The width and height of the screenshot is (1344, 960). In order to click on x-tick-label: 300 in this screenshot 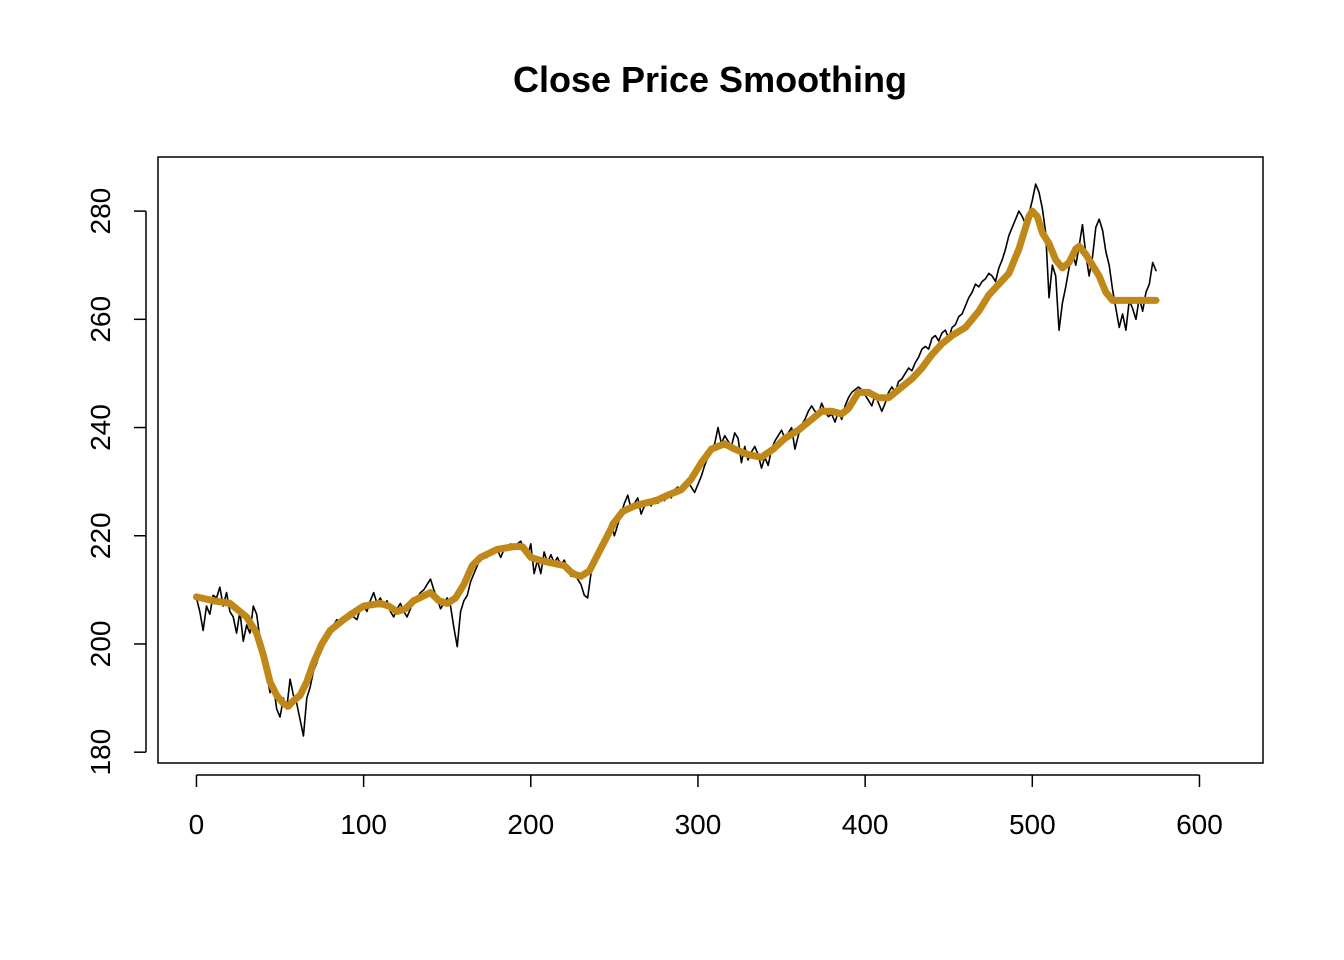, I will do `click(698, 824)`.